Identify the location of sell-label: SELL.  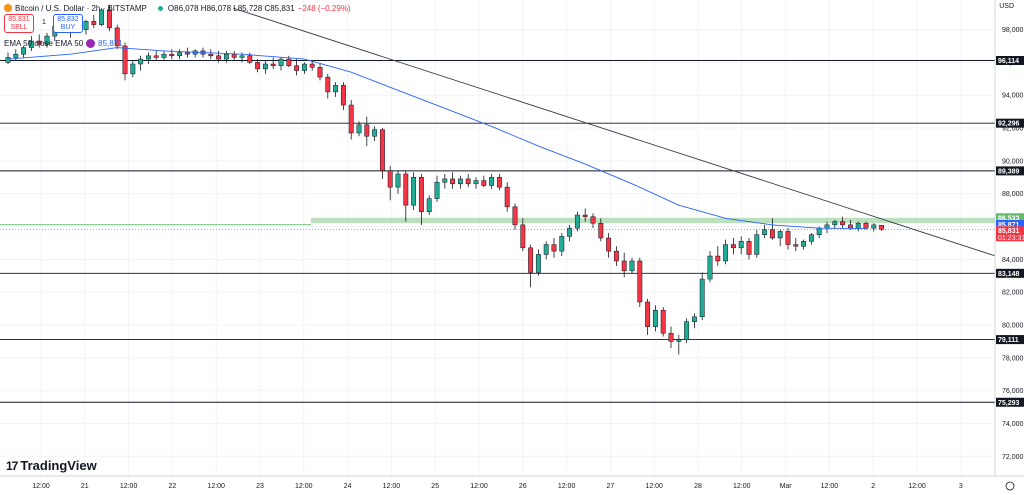
(19, 27).